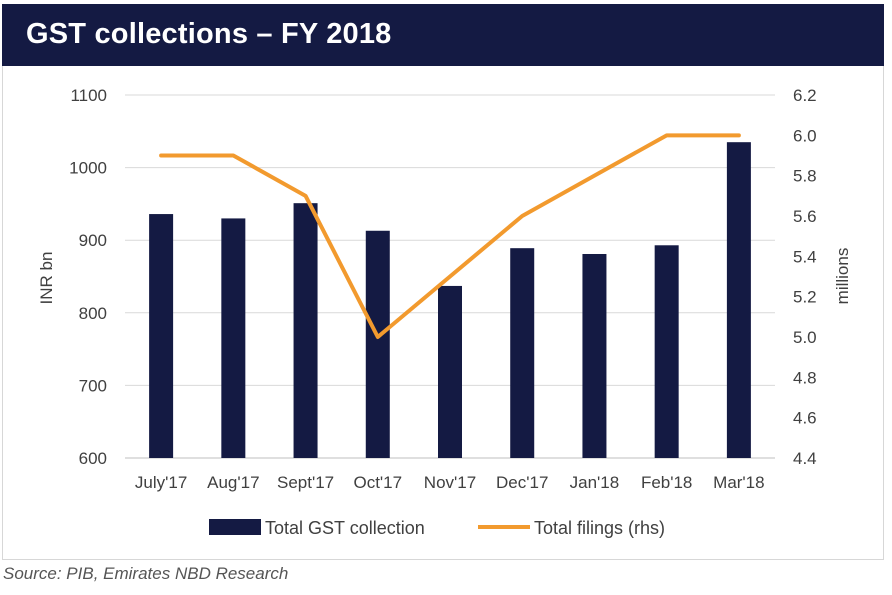  What do you see at coordinates (805, 418) in the screenshot?
I see `y2-tick-label: 4.6` at bounding box center [805, 418].